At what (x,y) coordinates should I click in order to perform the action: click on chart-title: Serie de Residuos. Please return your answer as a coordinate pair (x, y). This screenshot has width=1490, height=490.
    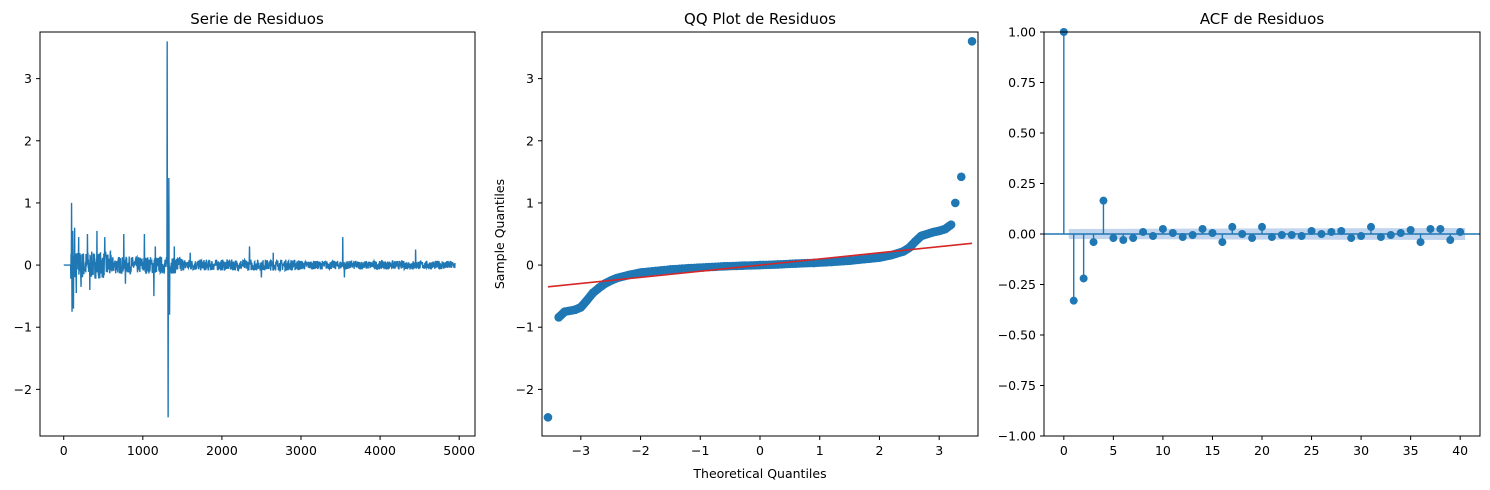
    Looking at the image, I should click on (257, 19).